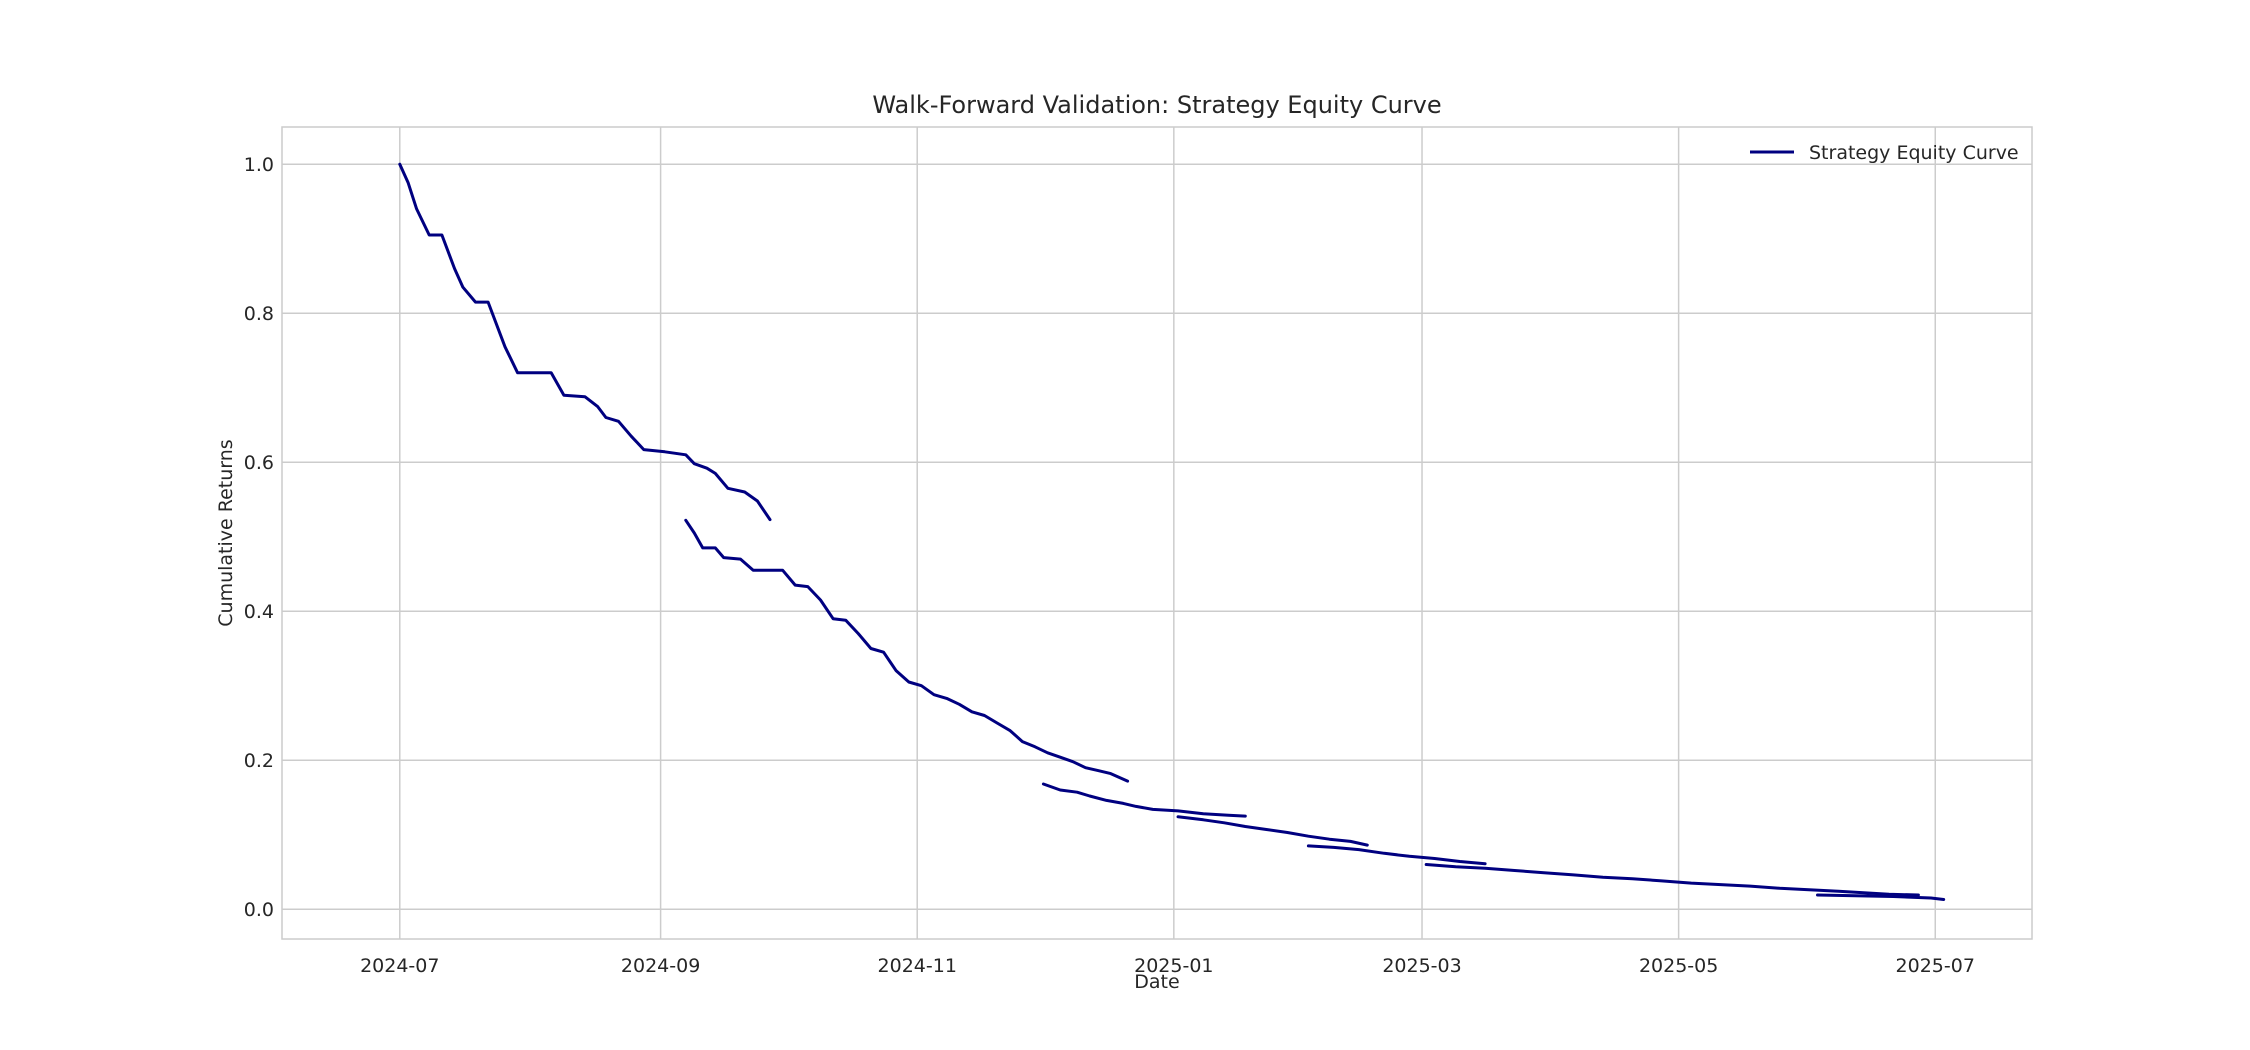 This screenshot has width=2250, height=1050. I want to click on y-tick-label: 0.6, so click(259, 463).